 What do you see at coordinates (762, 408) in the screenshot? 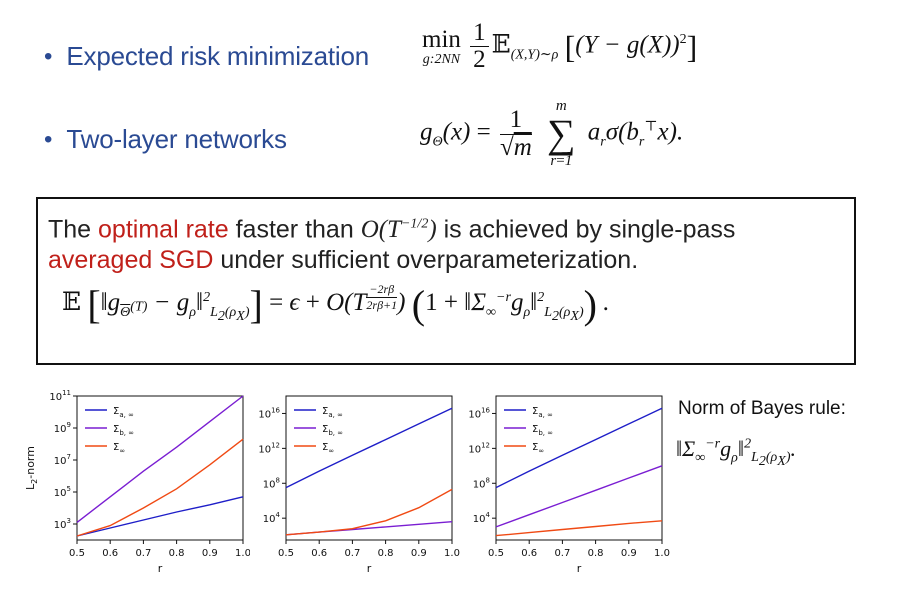
I see `side-label: Norm of Bayes rule:` at bounding box center [762, 408].